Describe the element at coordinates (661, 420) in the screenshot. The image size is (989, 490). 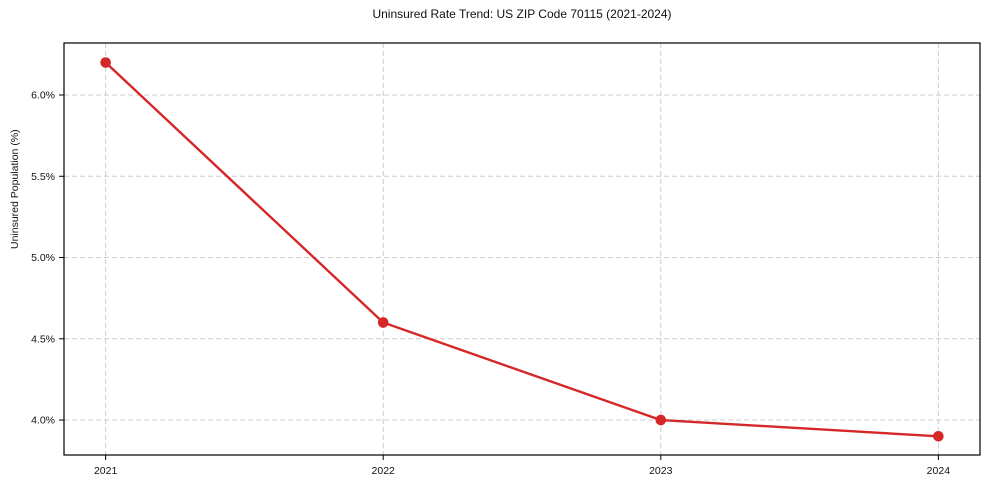
I see `data-point-2023` at that location.